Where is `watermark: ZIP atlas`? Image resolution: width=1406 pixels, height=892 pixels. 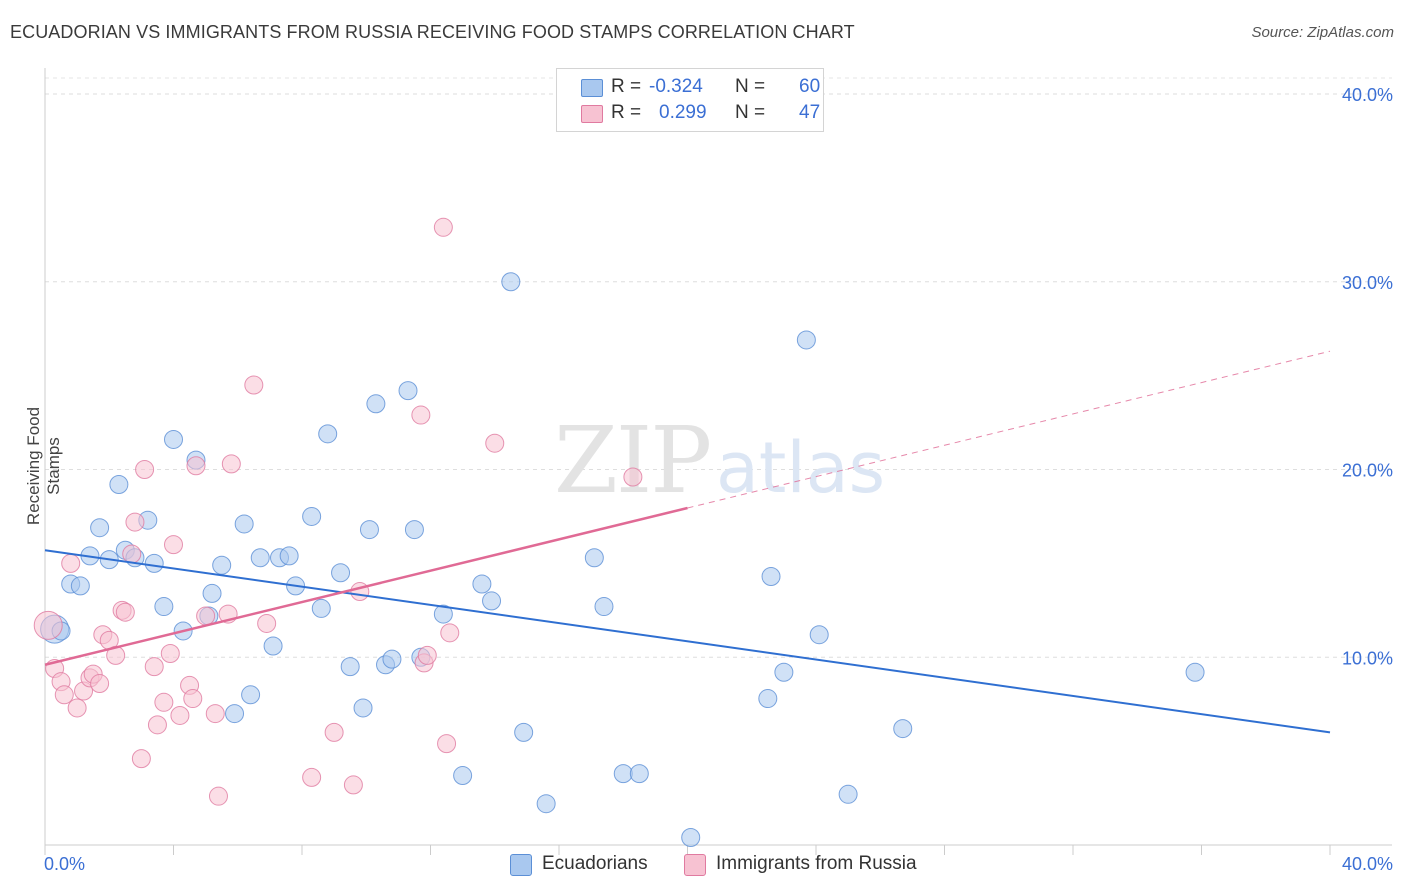 watermark: ZIP atlas is located at coordinates (719, 460).